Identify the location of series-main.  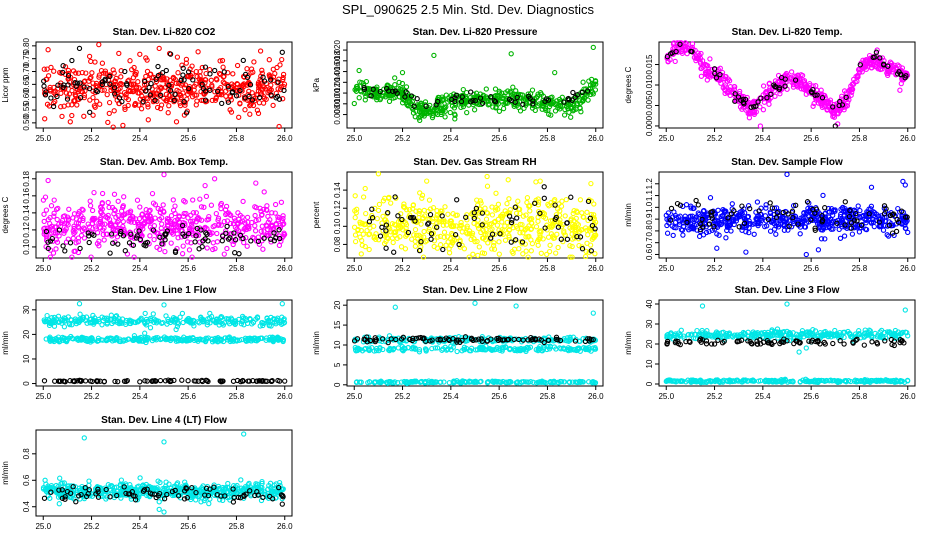
(475, 215).